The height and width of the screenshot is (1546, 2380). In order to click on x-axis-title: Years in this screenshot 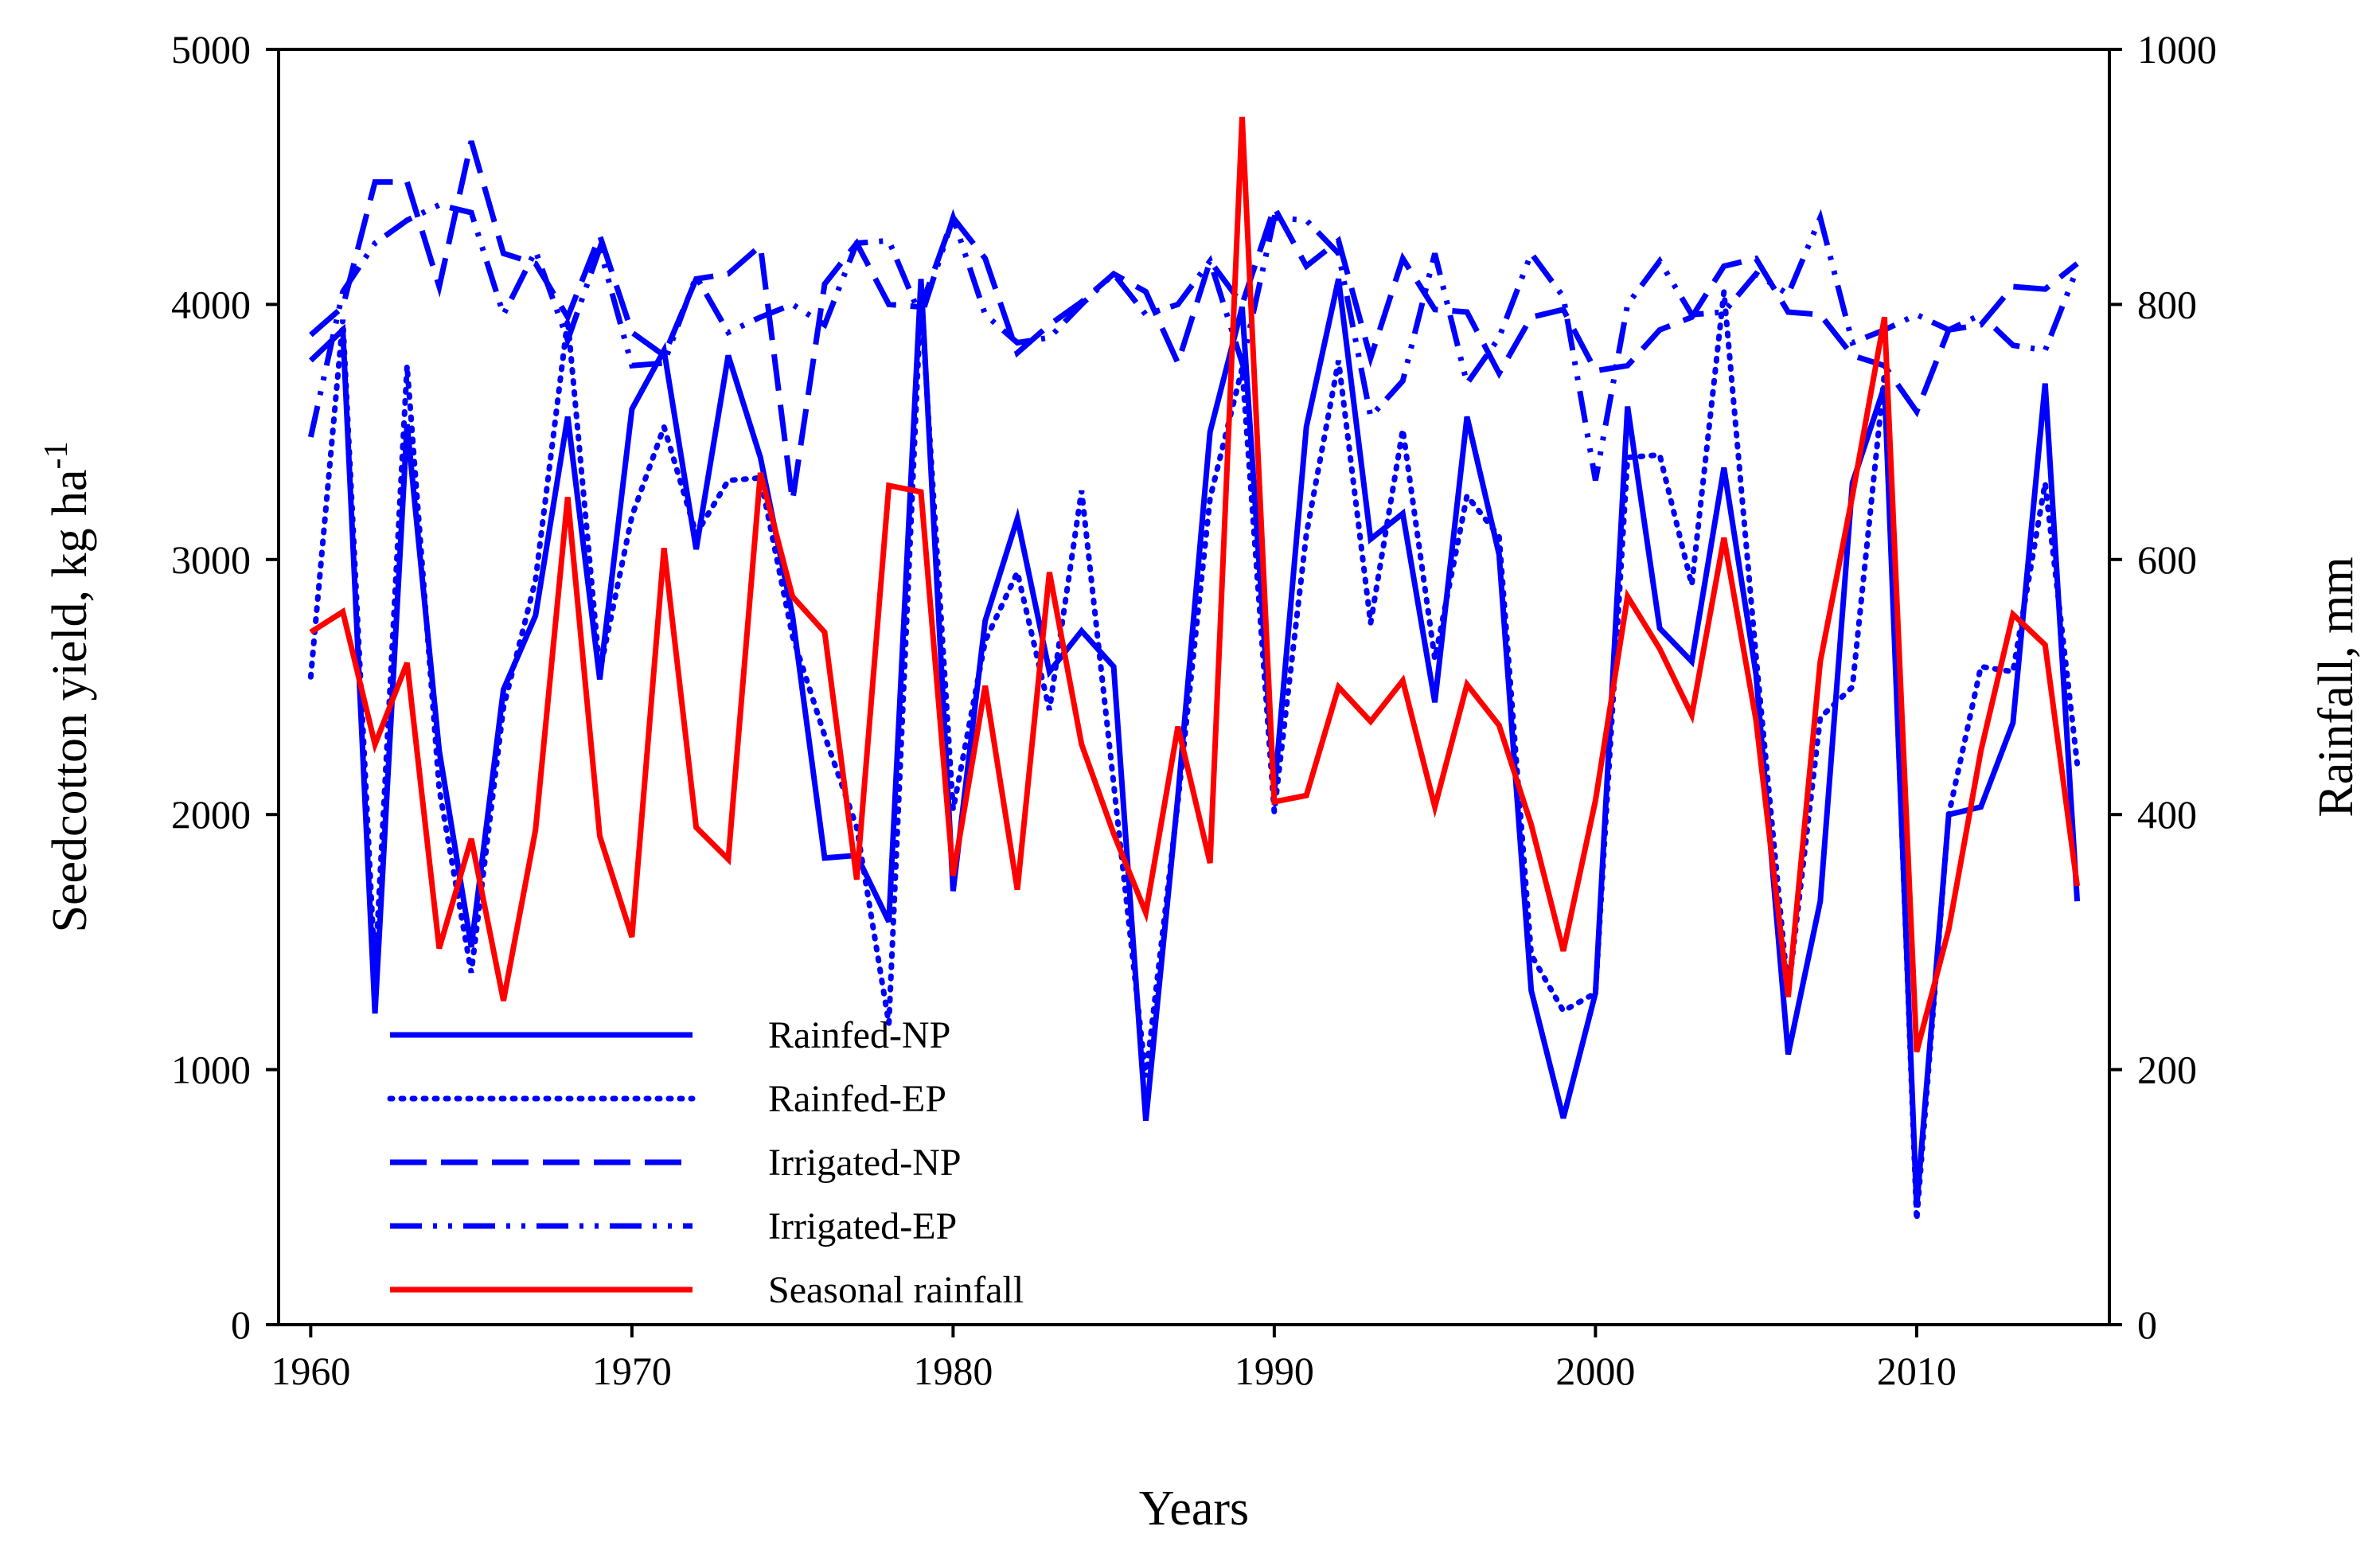, I will do `click(1194, 1509)`.